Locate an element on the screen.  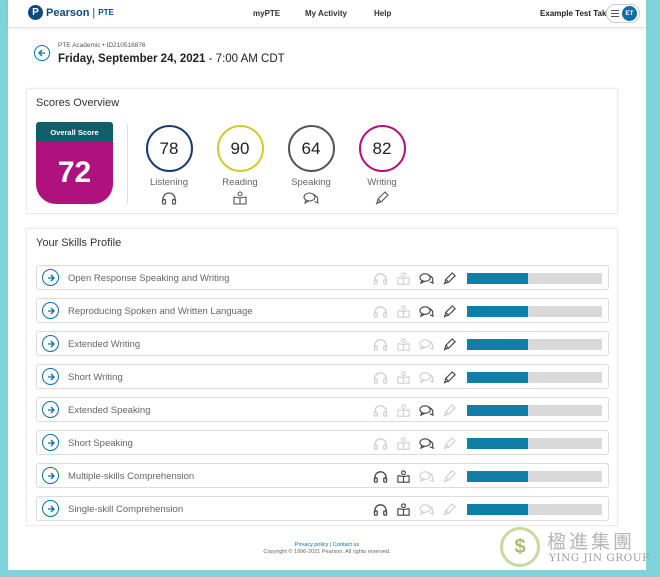
skill-label: Short Speaking is located at coordinates (100, 443).